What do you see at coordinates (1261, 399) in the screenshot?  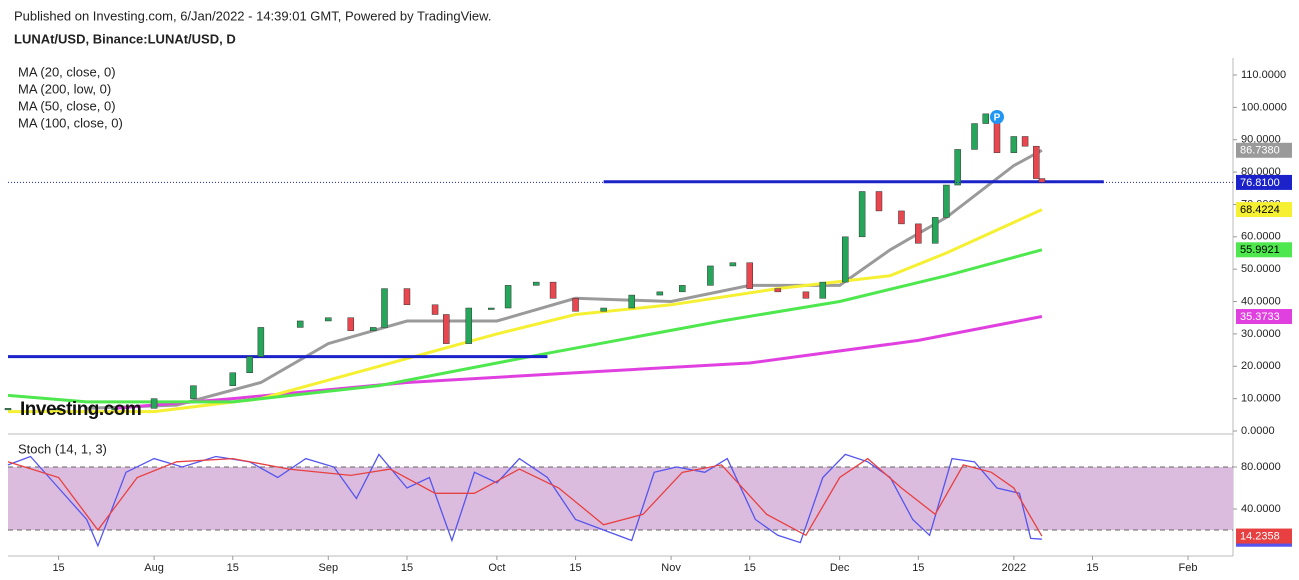 I see `y-tick-label: 10.0000` at bounding box center [1261, 399].